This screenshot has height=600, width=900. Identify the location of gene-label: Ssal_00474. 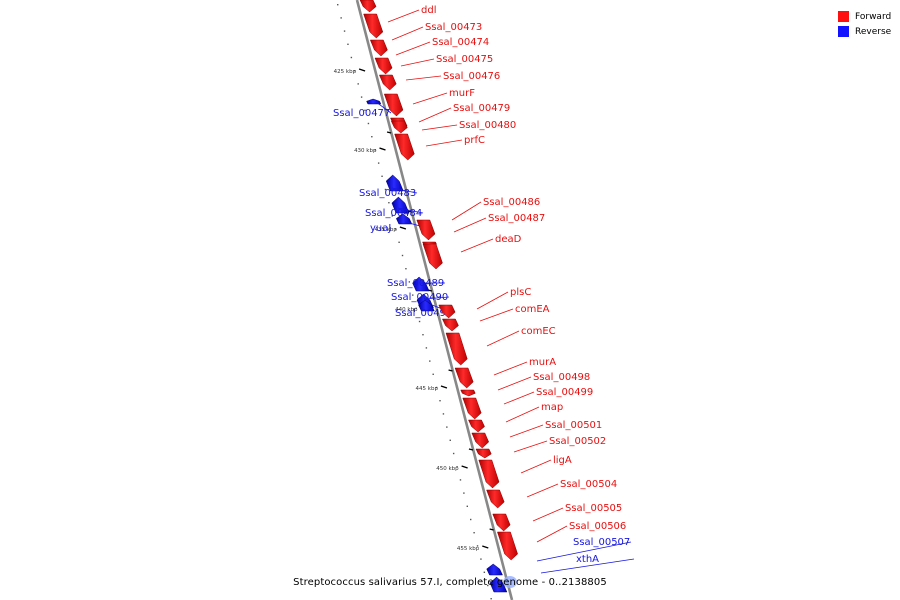
(460, 42).